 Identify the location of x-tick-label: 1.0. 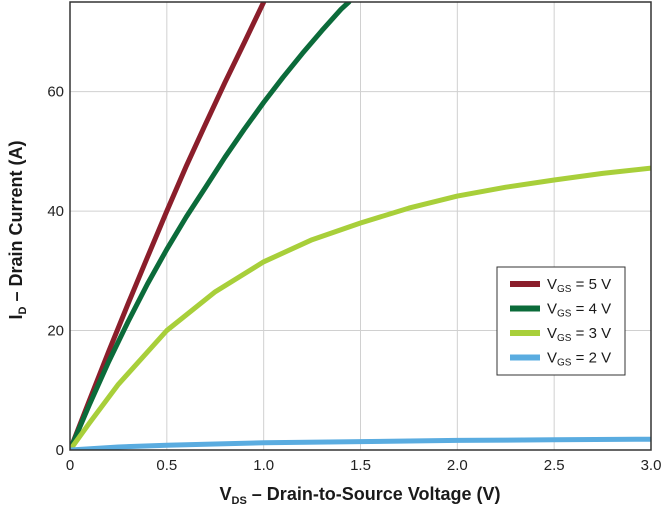
(263, 465).